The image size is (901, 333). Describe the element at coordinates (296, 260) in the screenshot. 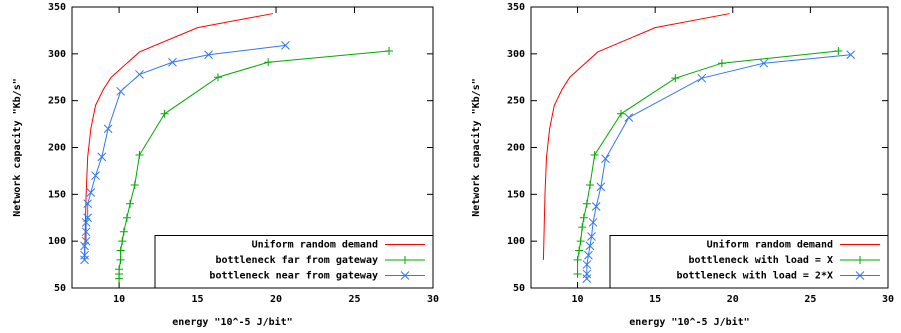

I see `legend-label: bottleneck far from gateway` at that location.